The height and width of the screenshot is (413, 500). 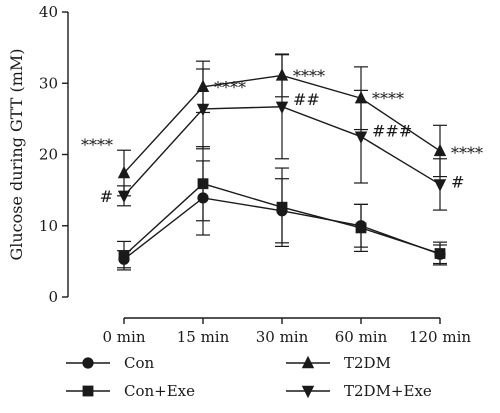 I want to click on legend-label: Con+Exe, so click(x=159, y=391).